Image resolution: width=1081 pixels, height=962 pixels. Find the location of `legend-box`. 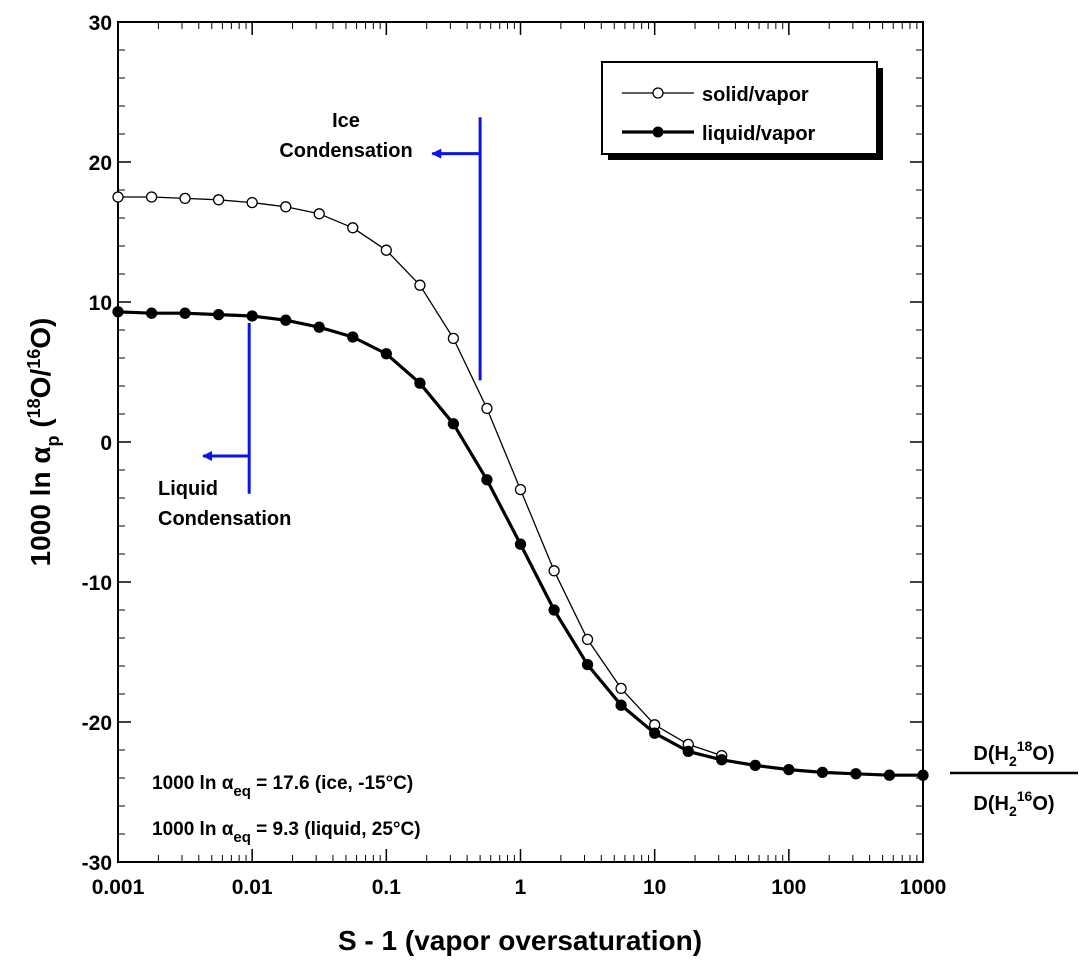

legend-box is located at coordinates (739, 108).